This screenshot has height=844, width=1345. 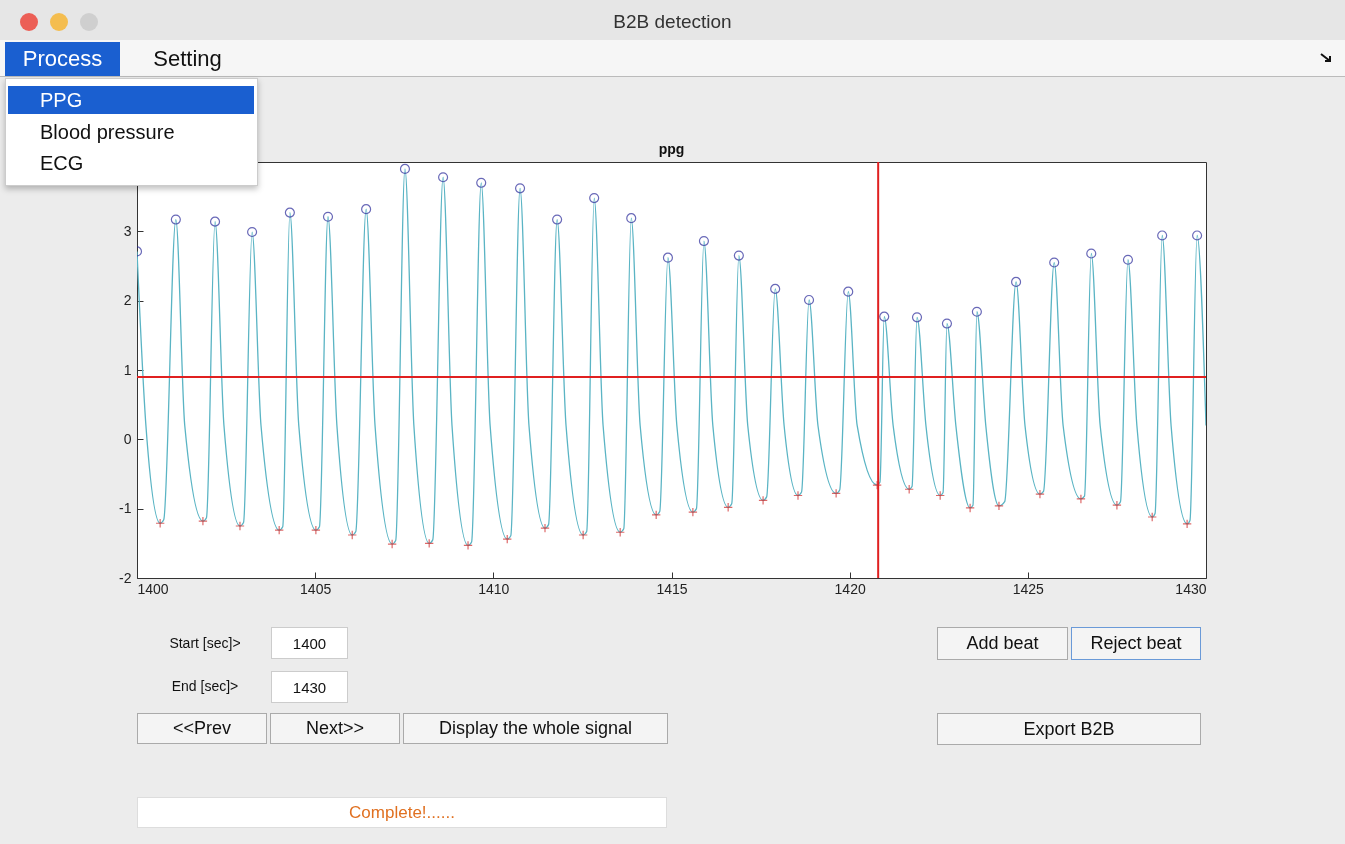 What do you see at coordinates (127, 300) in the screenshot?
I see `y-tick-label: 2` at bounding box center [127, 300].